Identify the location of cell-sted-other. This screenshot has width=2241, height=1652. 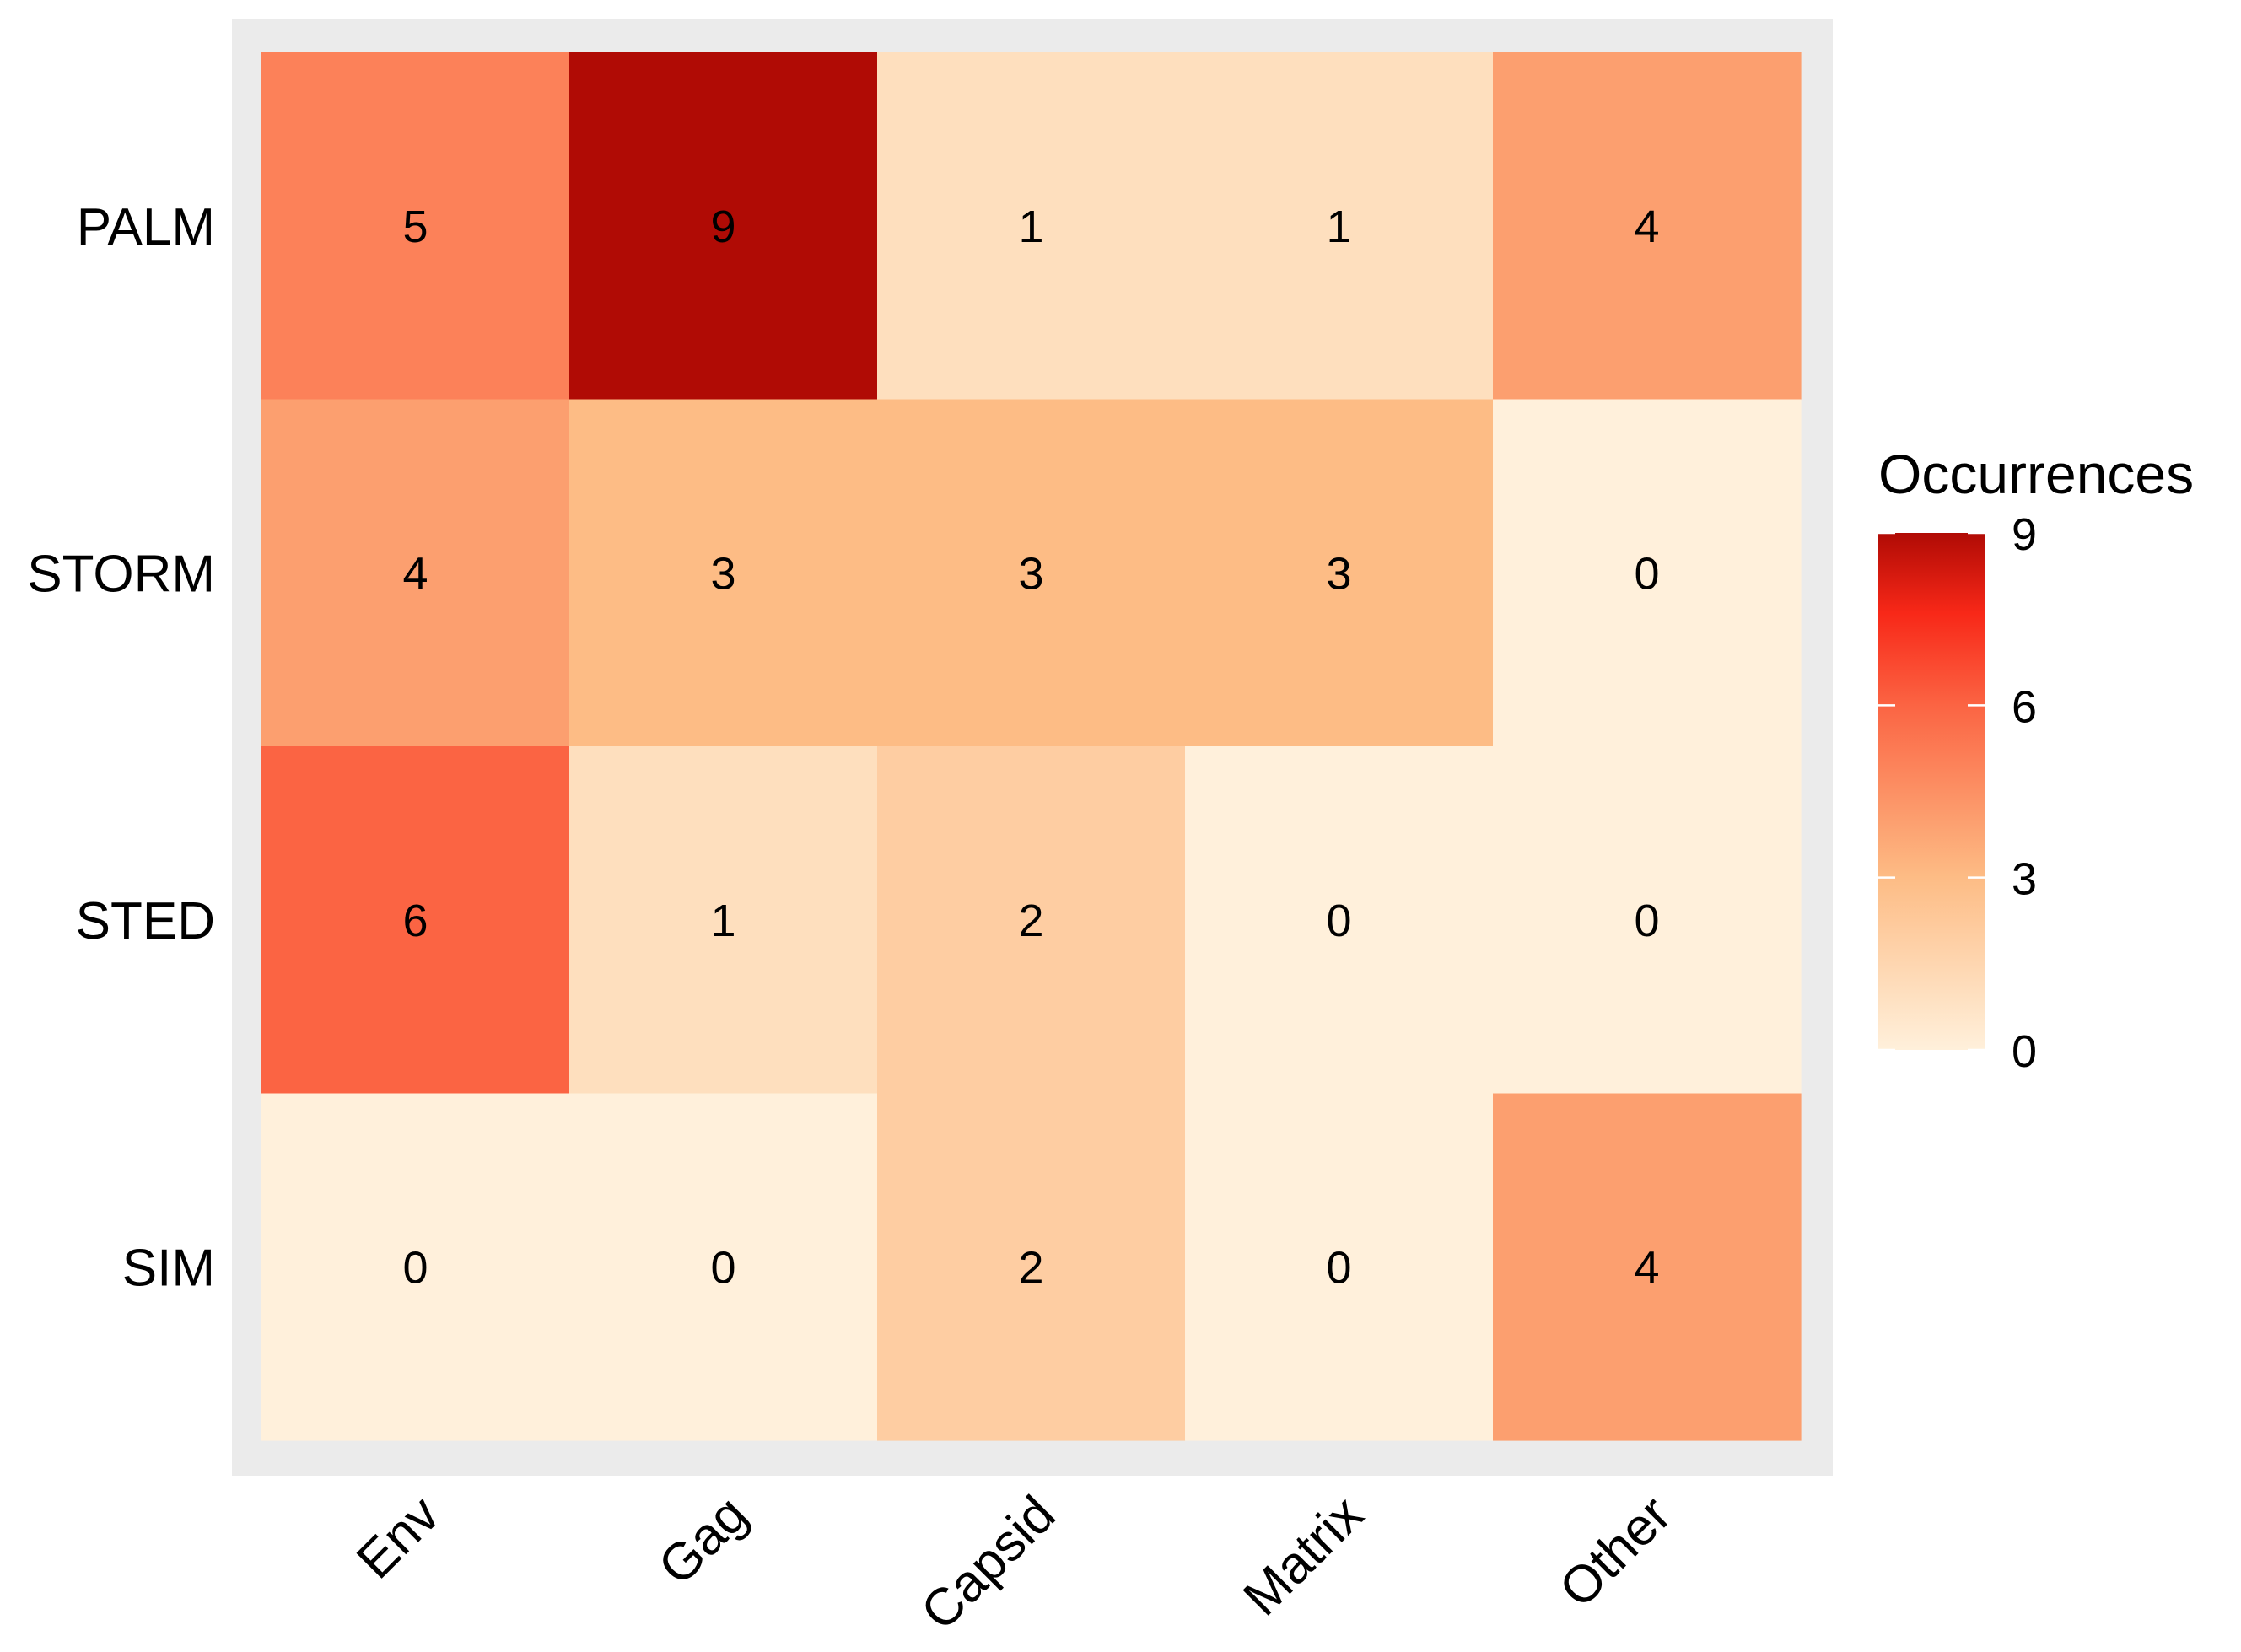
(1647, 921).